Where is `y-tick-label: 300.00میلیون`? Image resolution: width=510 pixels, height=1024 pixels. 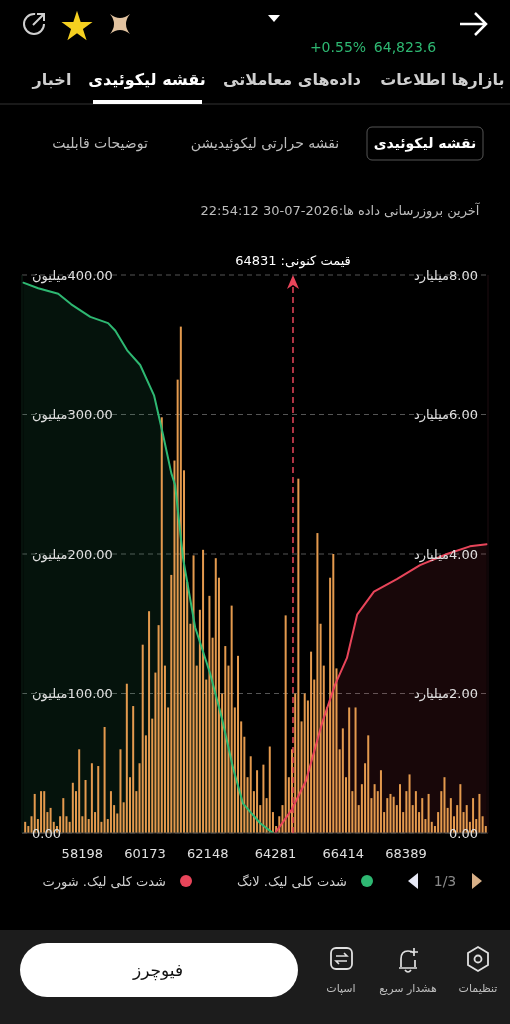 y-tick-label: 300.00میلیون is located at coordinates (72, 415).